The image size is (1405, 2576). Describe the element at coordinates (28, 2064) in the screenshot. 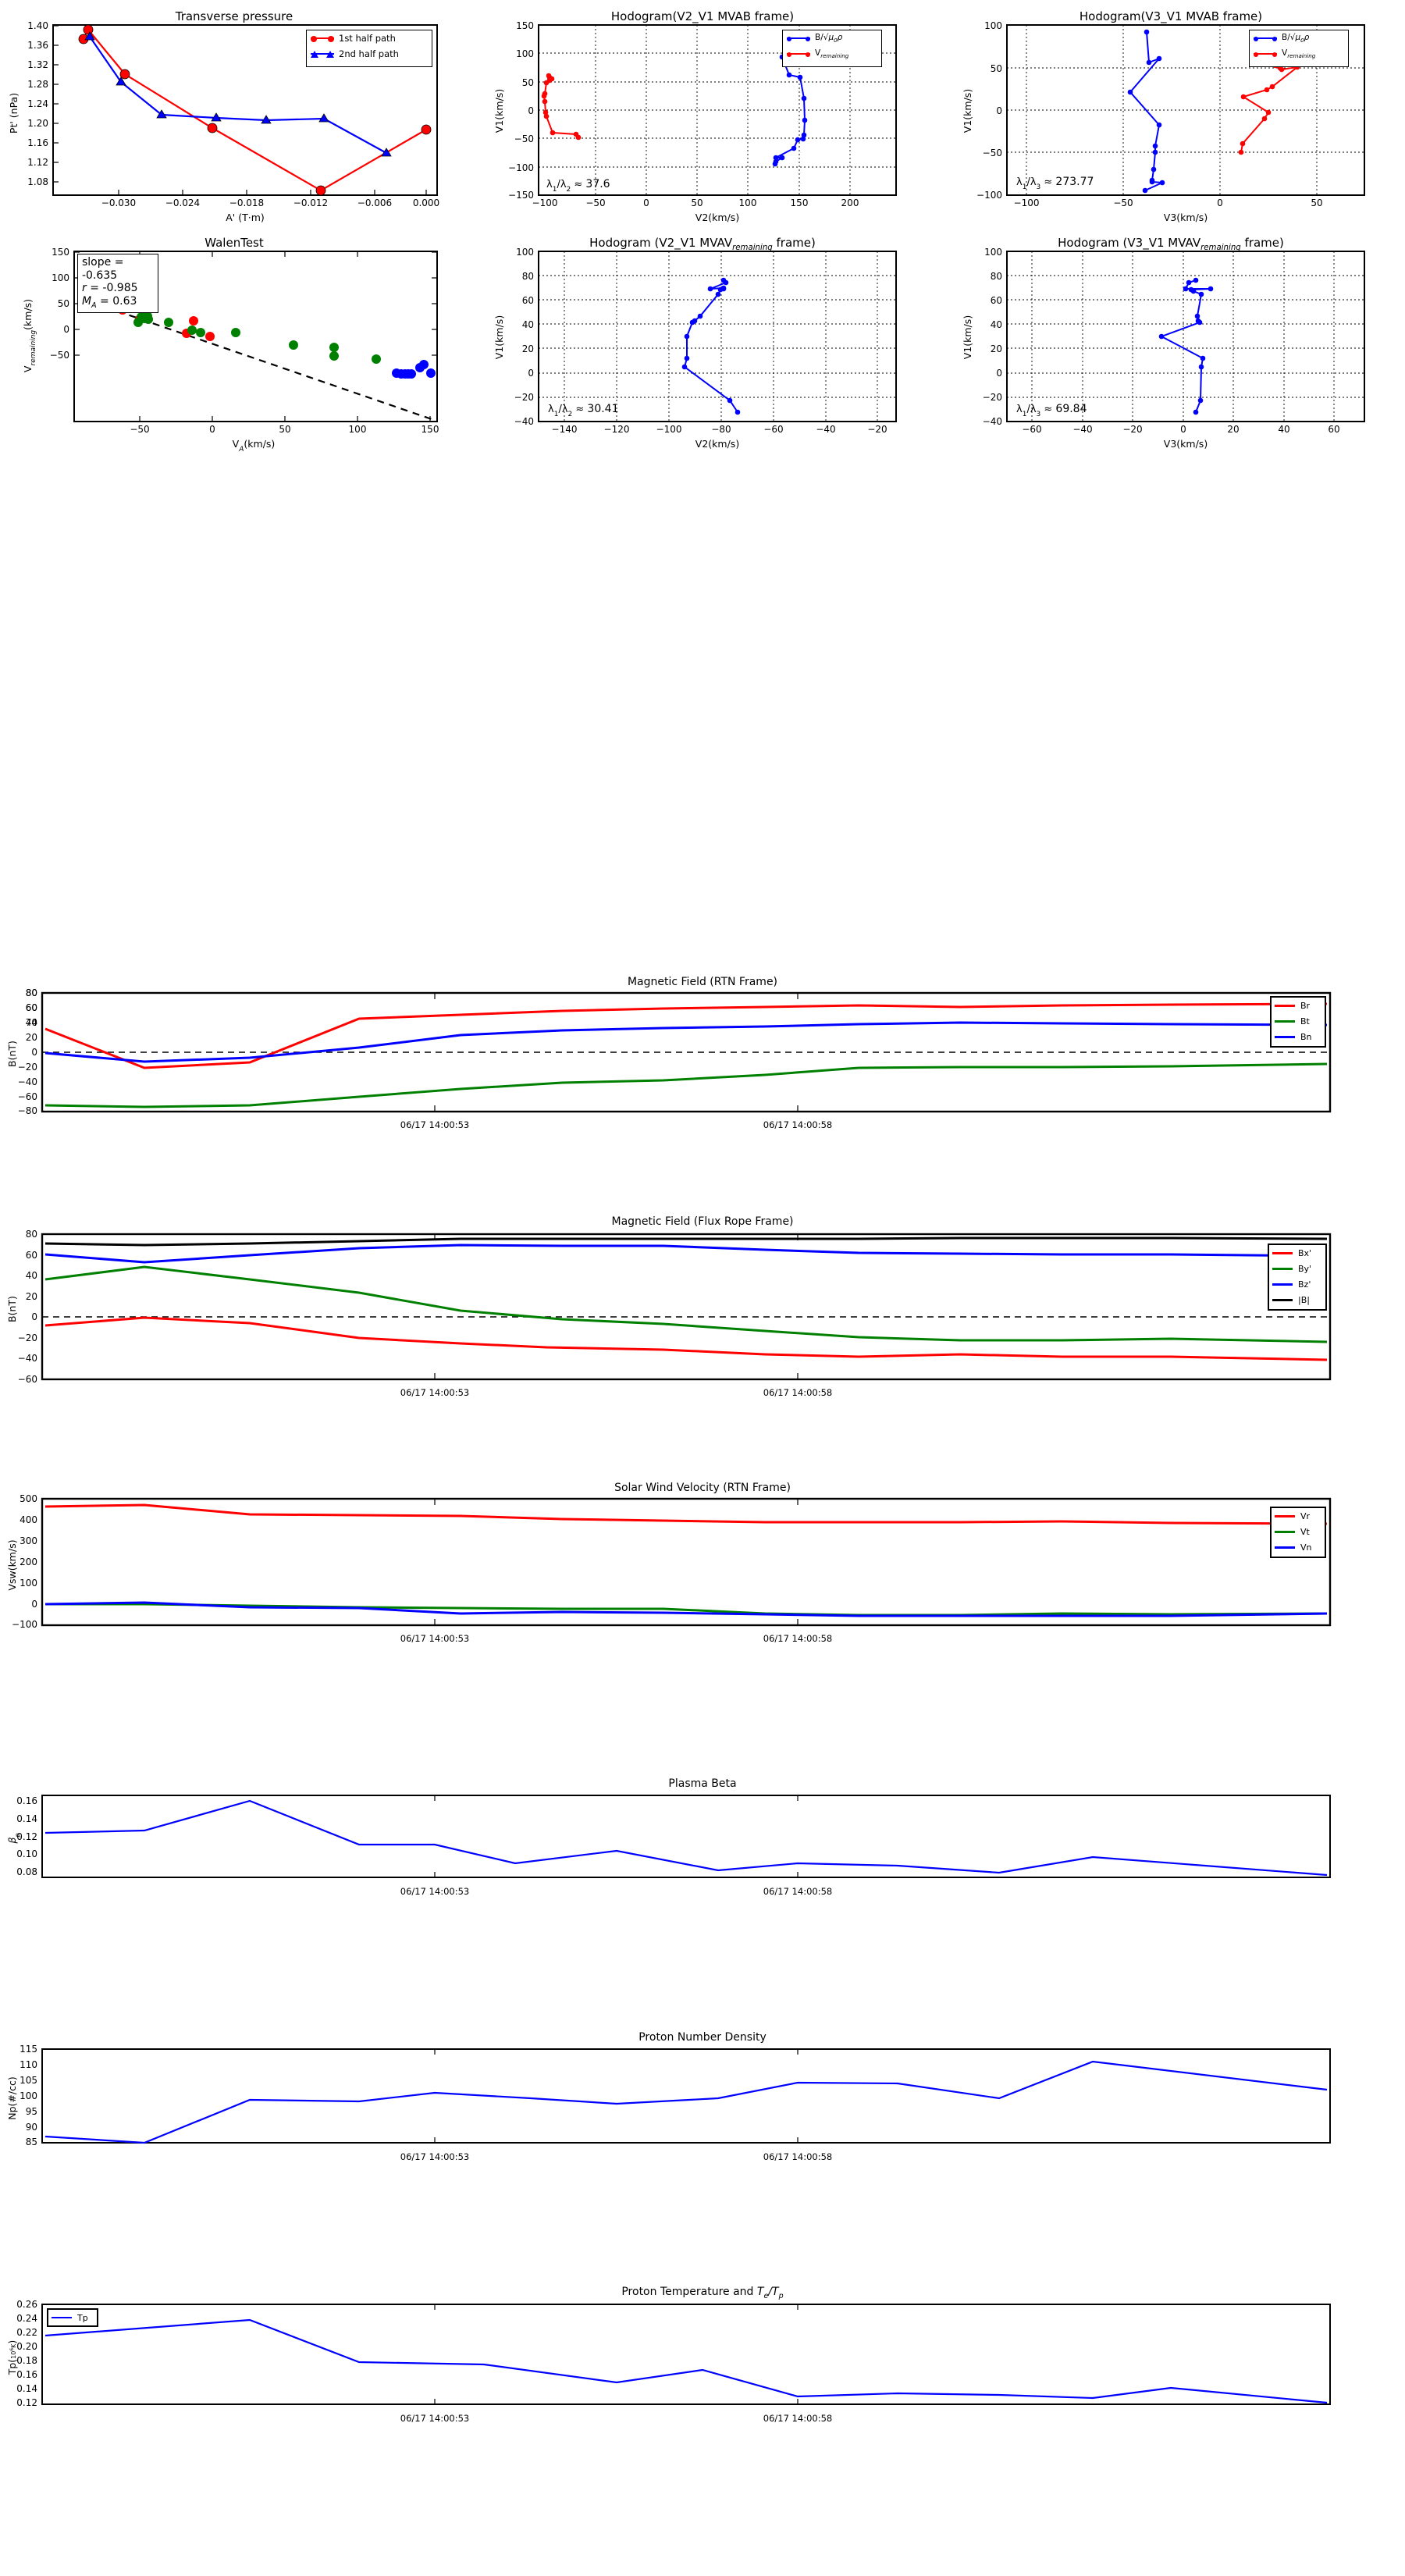

I see `svg-text: 110` at that location.